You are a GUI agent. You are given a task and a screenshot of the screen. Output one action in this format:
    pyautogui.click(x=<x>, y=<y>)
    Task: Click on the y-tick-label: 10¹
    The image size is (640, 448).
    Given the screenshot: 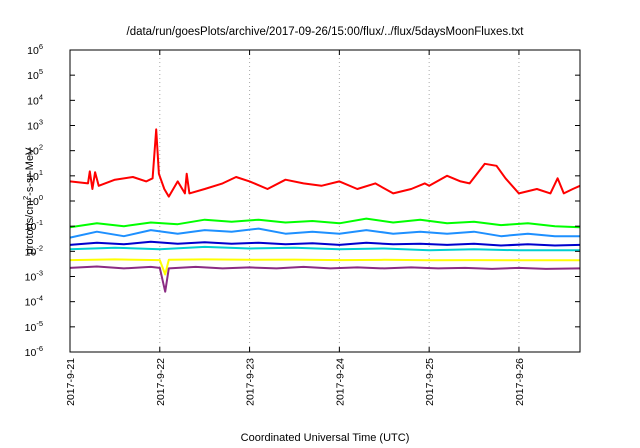 What is the action you would take?
    pyautogui.click(x=35, y=175)
    